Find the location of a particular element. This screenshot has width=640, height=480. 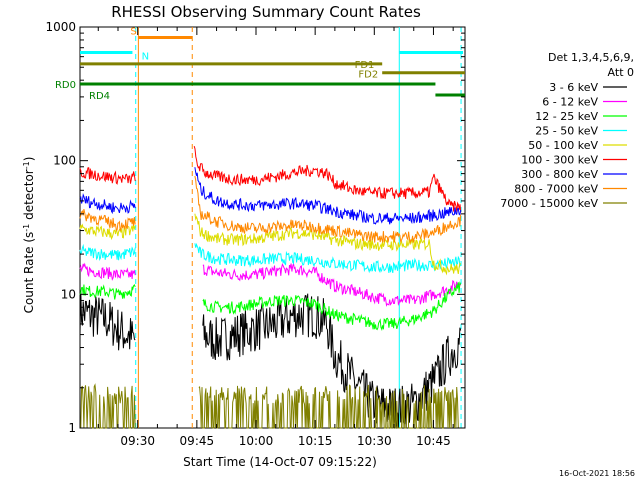

y-axis-title-sup2: -1 is located at coordinates (26, 165).